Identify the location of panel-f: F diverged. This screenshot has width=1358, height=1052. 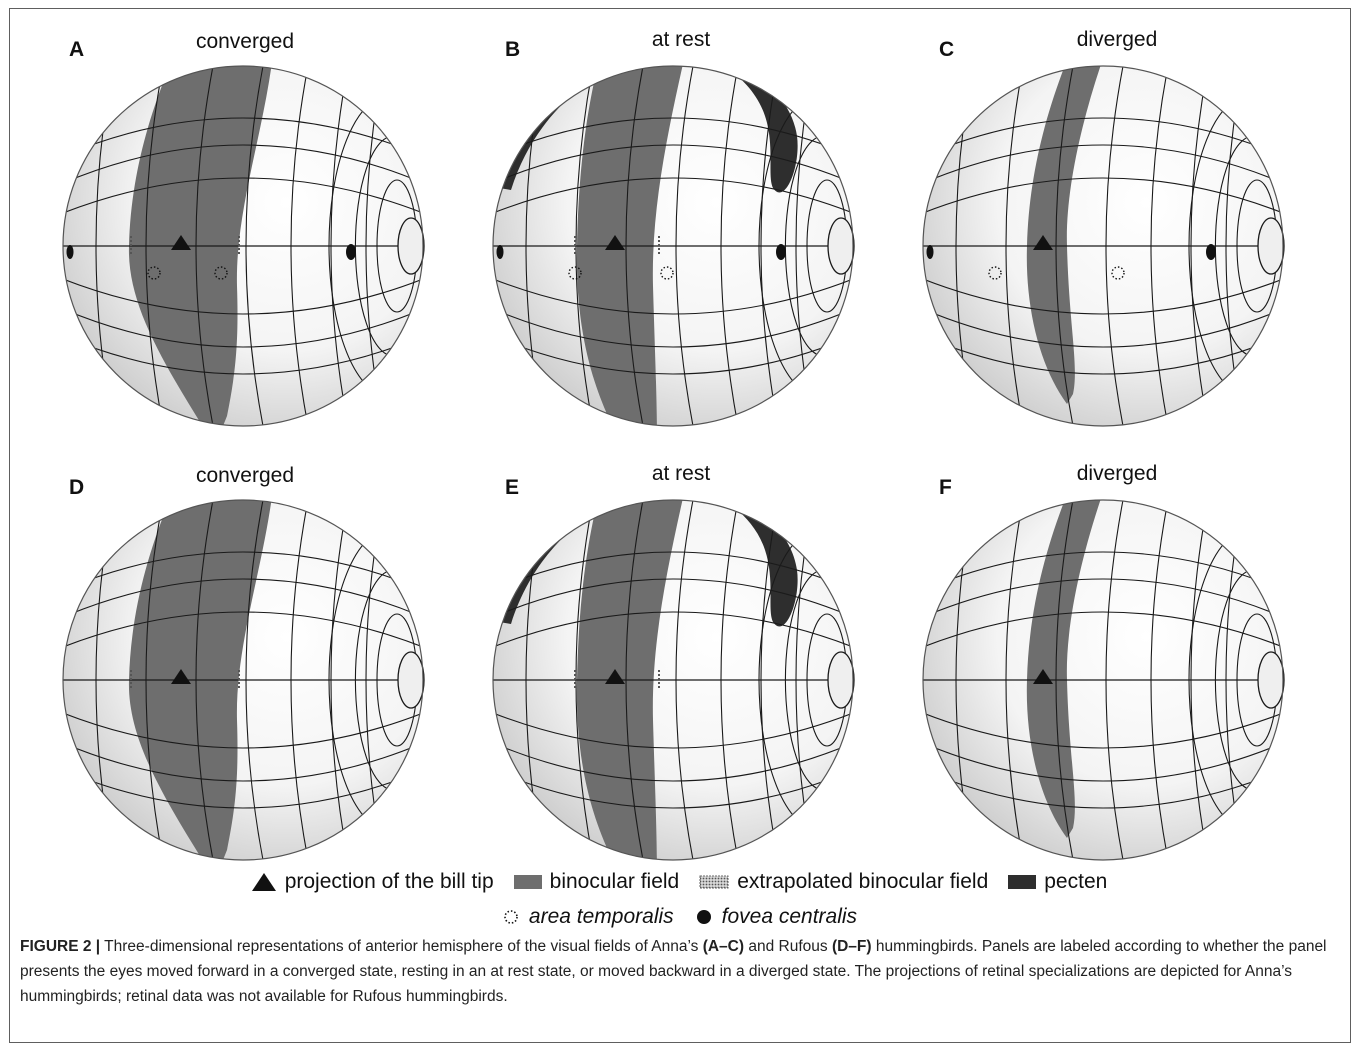
(1135, 672).